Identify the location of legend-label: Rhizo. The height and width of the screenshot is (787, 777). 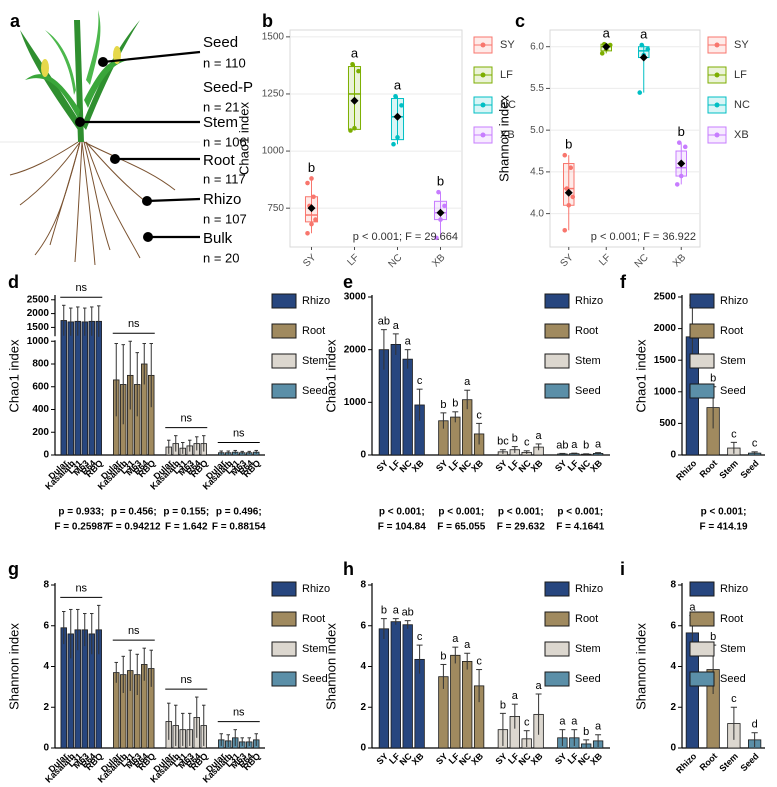
(316, 589).